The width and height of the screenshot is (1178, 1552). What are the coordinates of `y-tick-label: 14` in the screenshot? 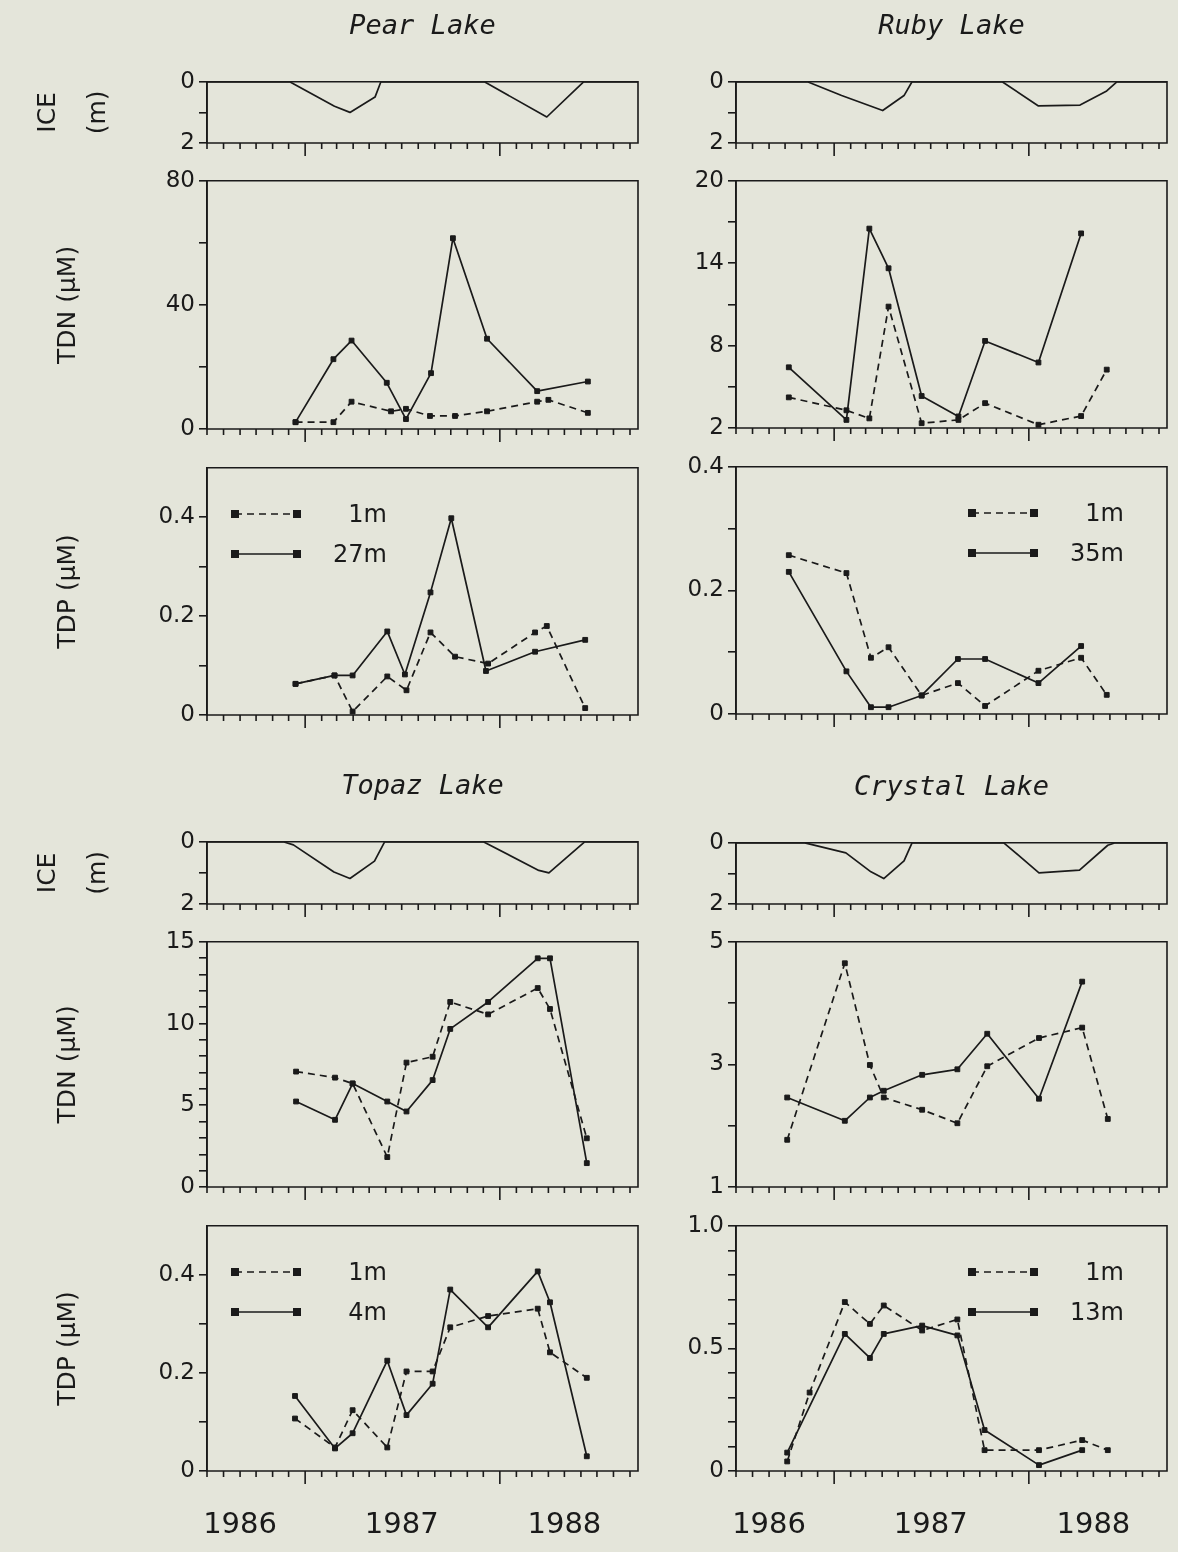 It's located at (709, 261).